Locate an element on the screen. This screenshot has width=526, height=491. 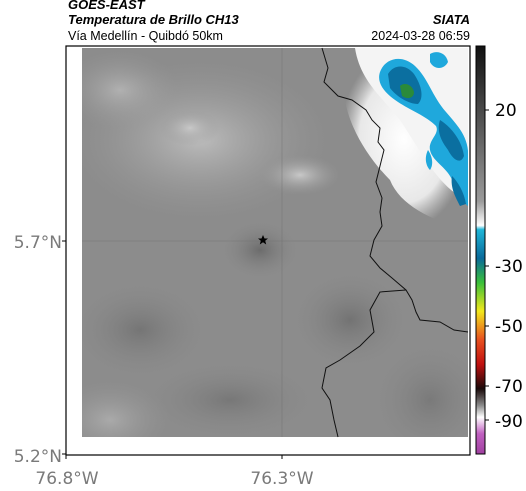
colorbar-tick-2: -30 is located at coordinates (509, 267).